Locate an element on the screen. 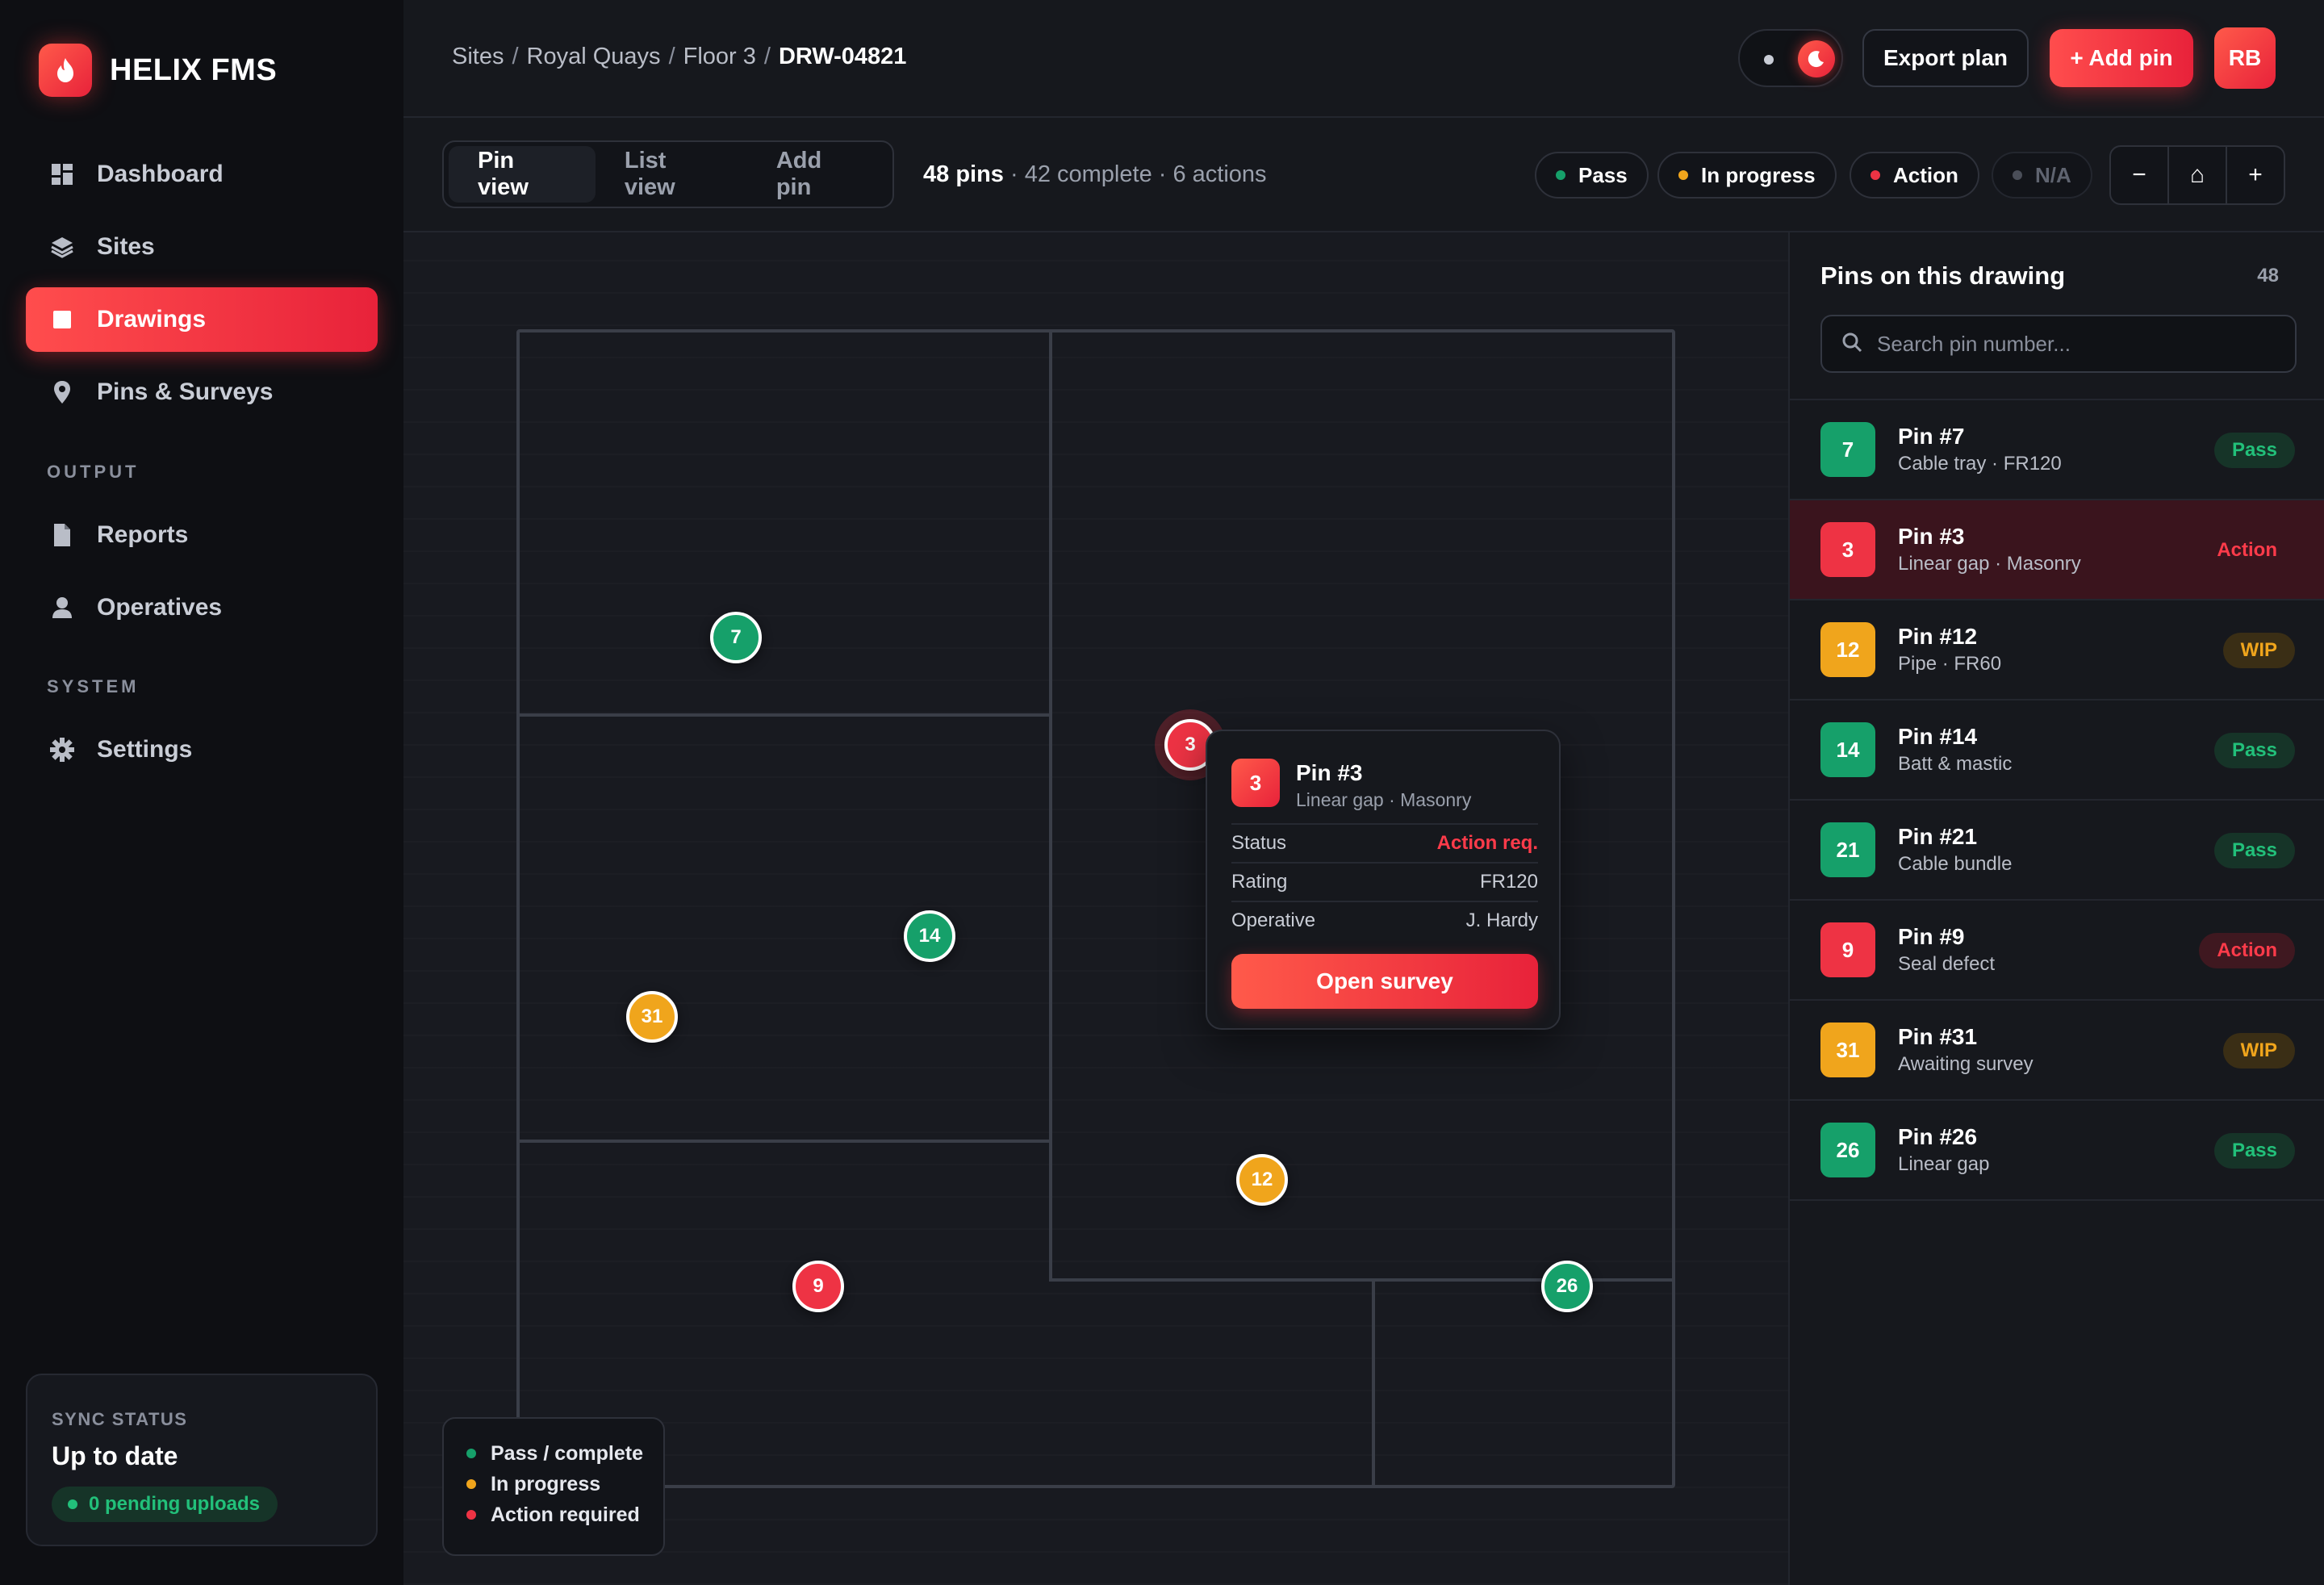 The height and width of the screenshot is (1585, 2324). row-label: Rating is located at coordinates (1259, 882).